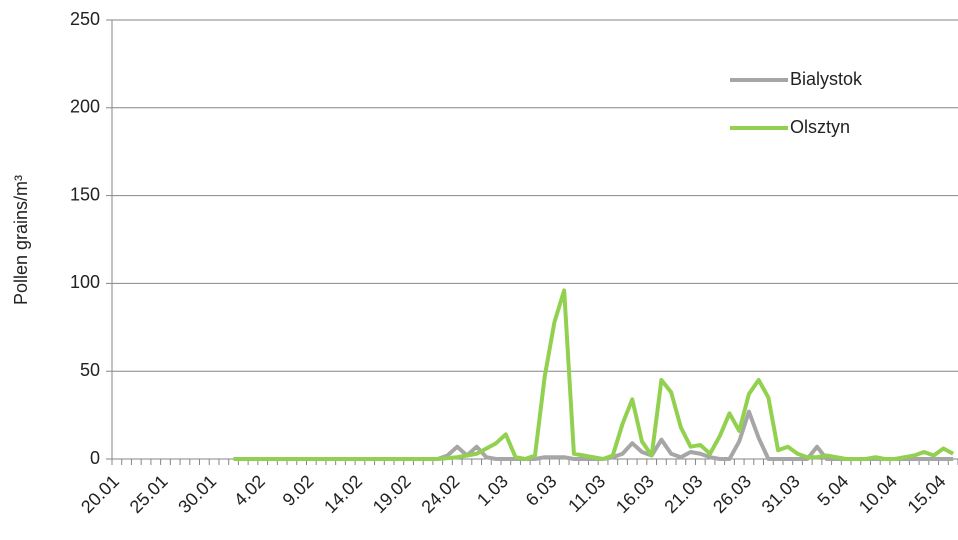  What do you see at coordinates (732, 494) in the screenshot?
I see `x-tick-label: 26.03` at bounding box center [732, 494].